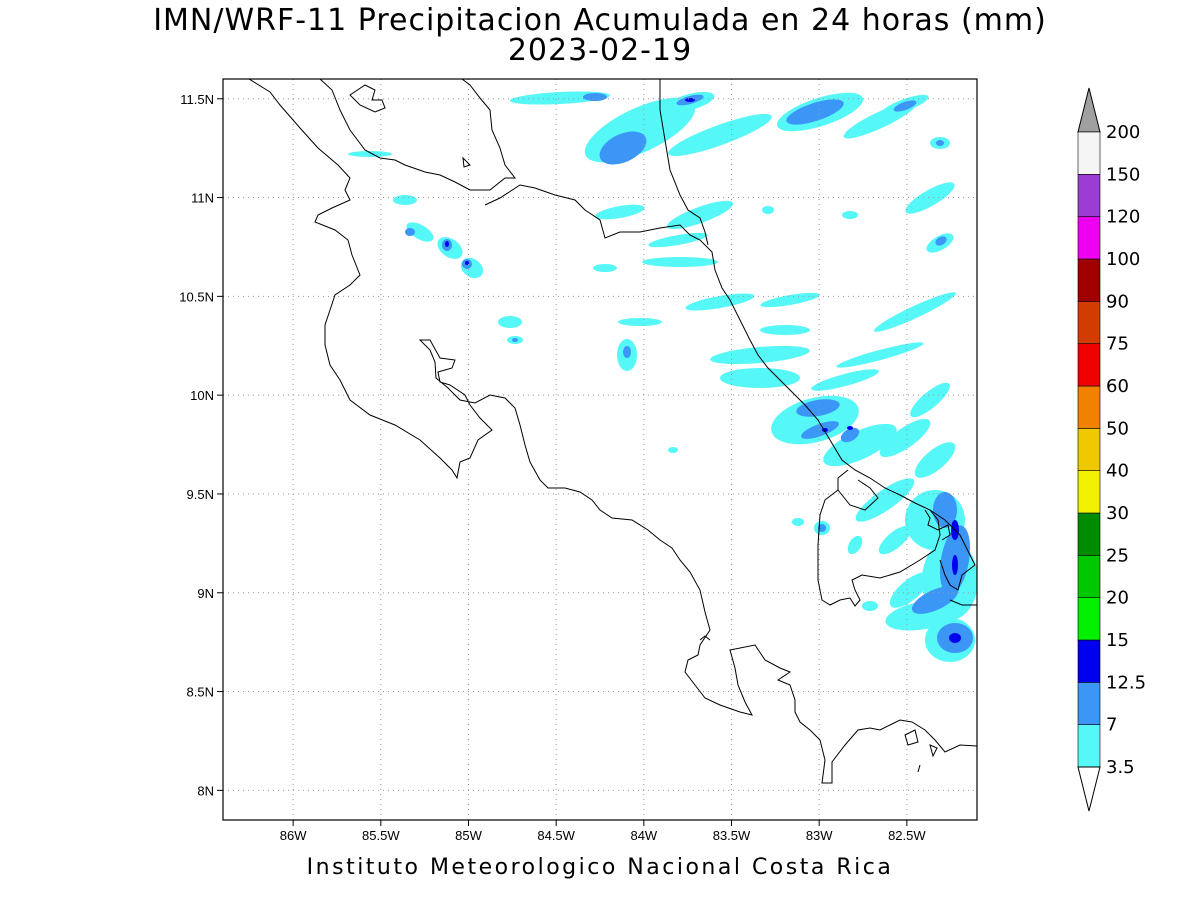 The height and width of the screenshot is (900, 1200). What do you see at coordinates (1123, 259) in the screenshot?
I see `colorbar-label: 100` at bounding box center [1123, 259].